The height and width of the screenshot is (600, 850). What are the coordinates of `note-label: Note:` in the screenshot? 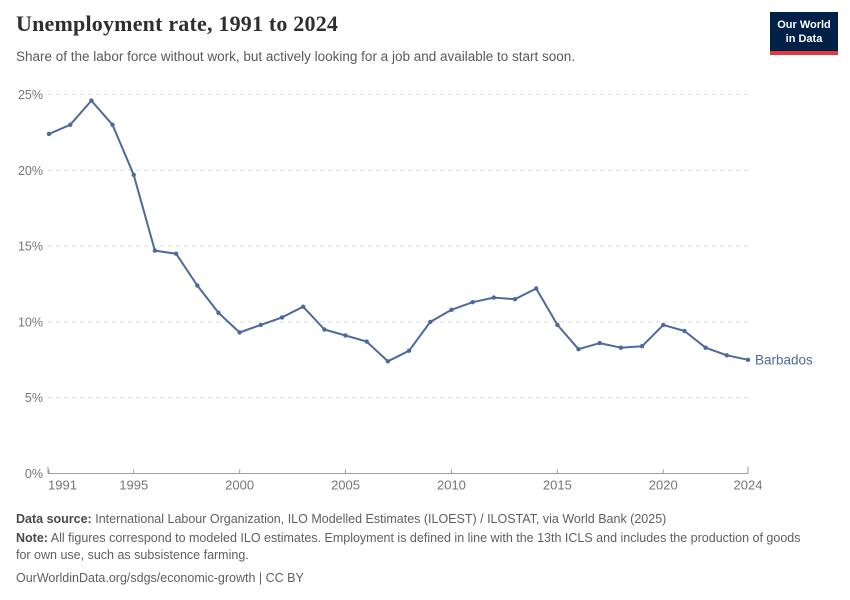 It's located at (32, 538).